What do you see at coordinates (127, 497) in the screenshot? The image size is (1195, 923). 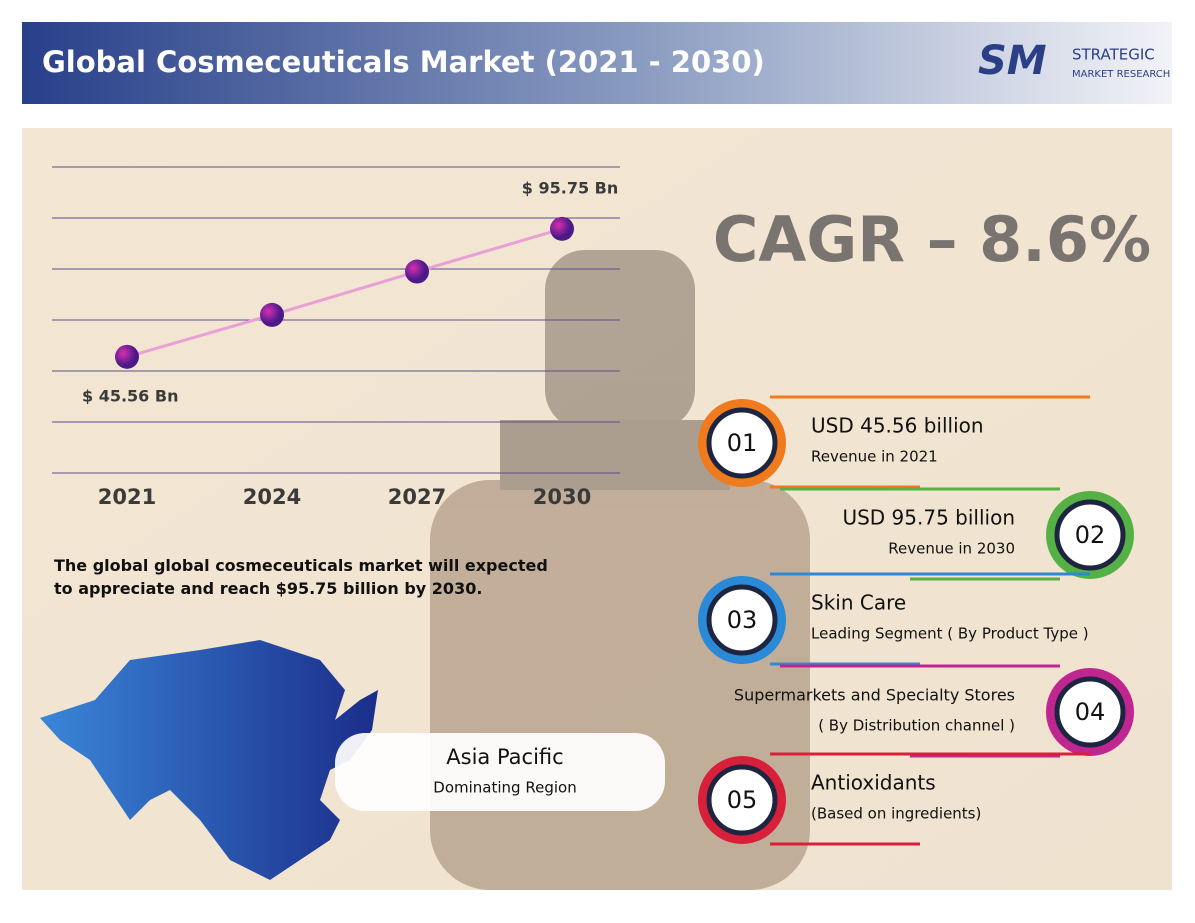 I see `x-tick-label: 2021` at bounding box center [127, 497].